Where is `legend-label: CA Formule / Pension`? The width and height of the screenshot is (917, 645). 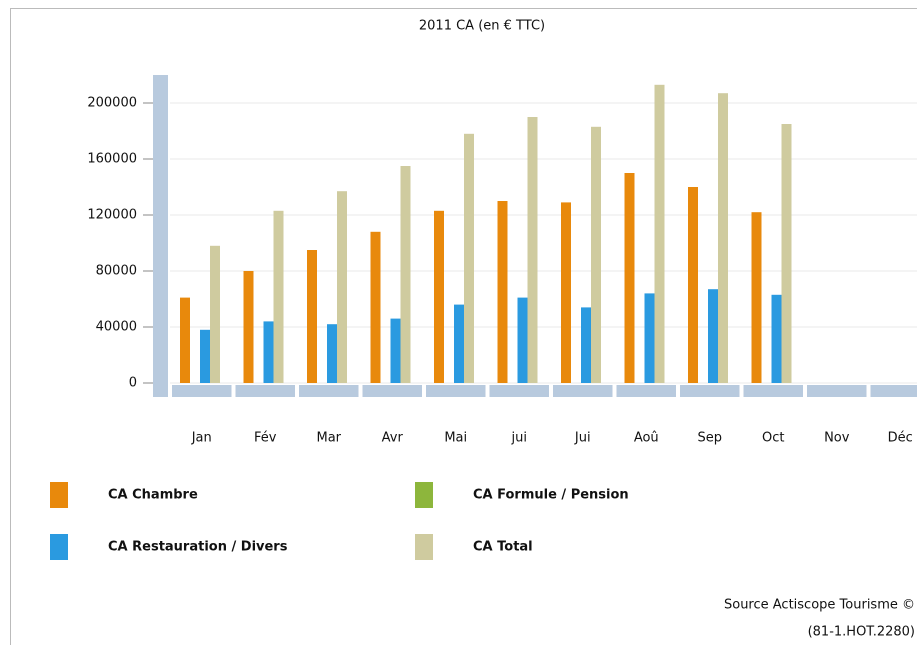 legend-label: CA Formule / Pension is located at coordinates (551, 495).